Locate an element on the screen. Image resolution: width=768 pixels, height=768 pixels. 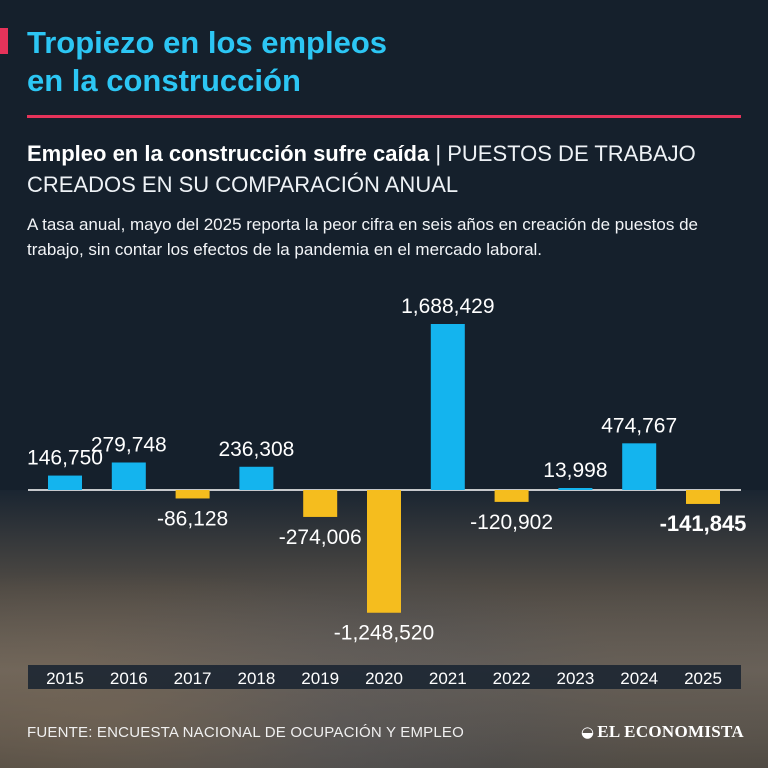
x-tick-2019: 2019 is located at coordinates (320, 678).